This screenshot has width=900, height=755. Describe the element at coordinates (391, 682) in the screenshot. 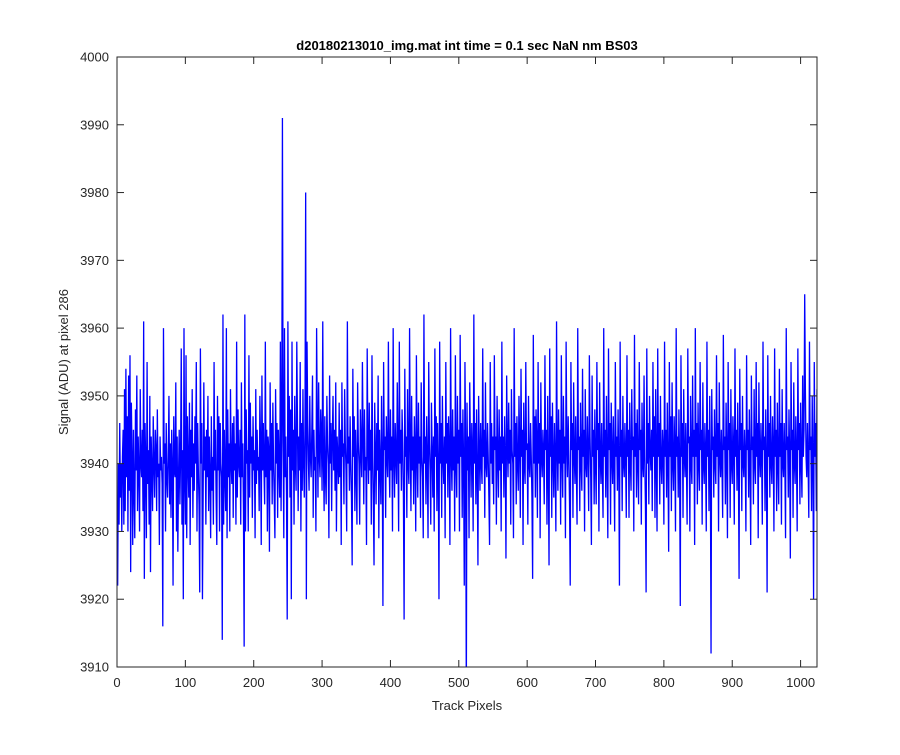

I see `x-tick-label: 400` at that location.